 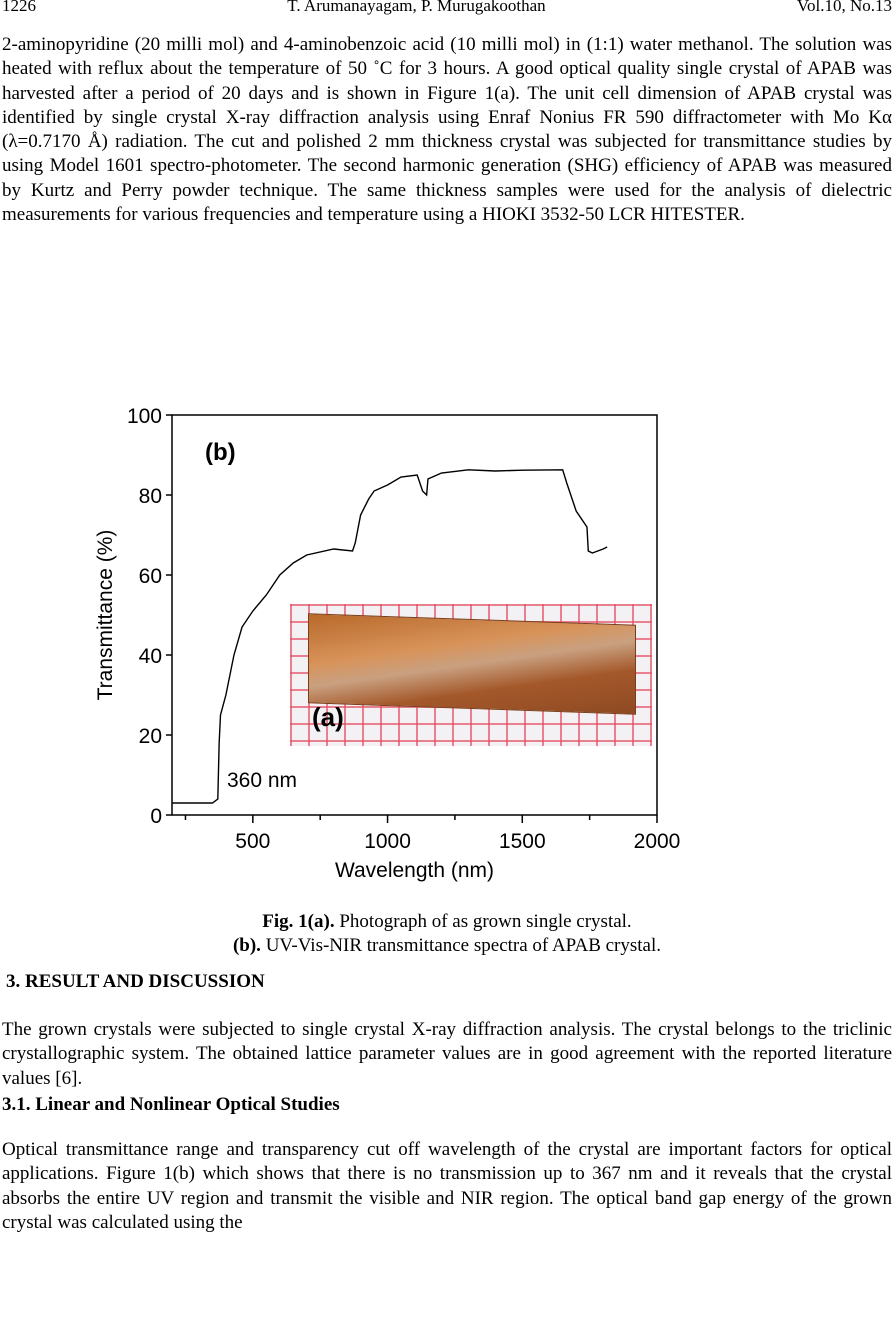 I want to click on section-heading: 3. RESULT AND DISCUSSION, so click(x=135, y=981).